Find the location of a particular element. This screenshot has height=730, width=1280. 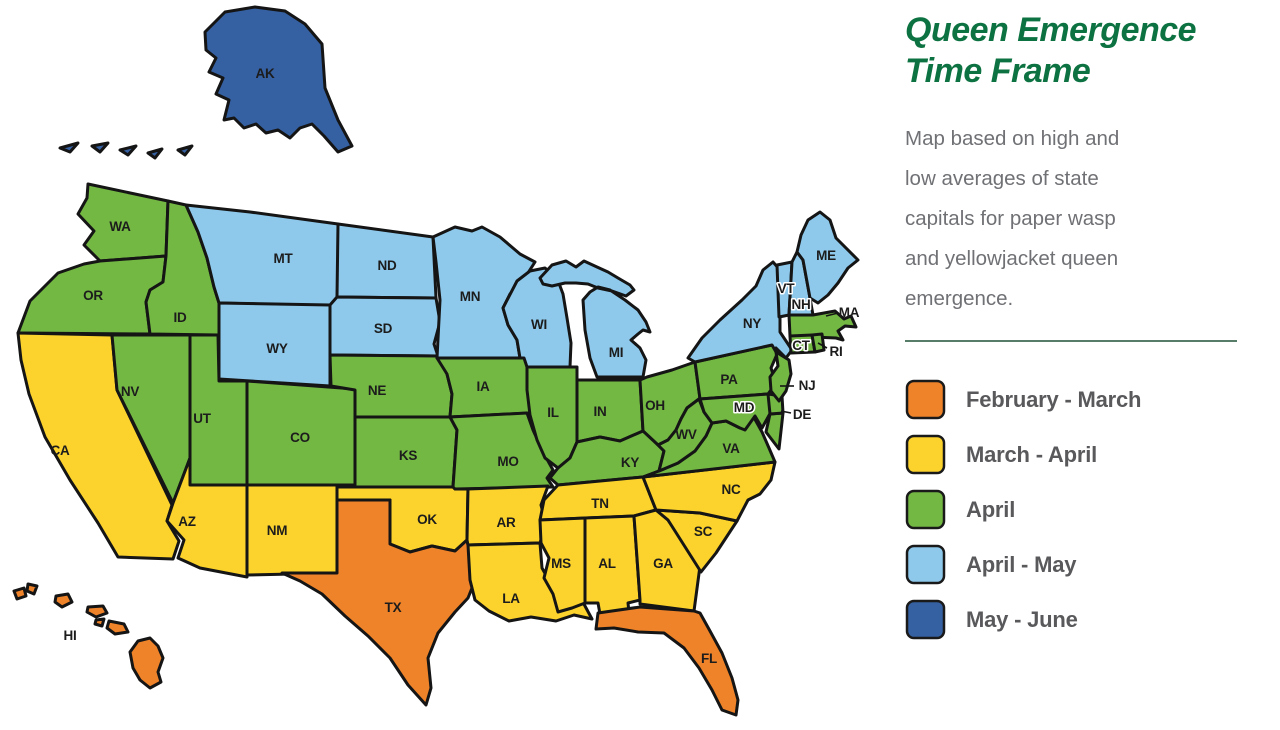

state-label-NC: NC is located at coordinates (731, 489).